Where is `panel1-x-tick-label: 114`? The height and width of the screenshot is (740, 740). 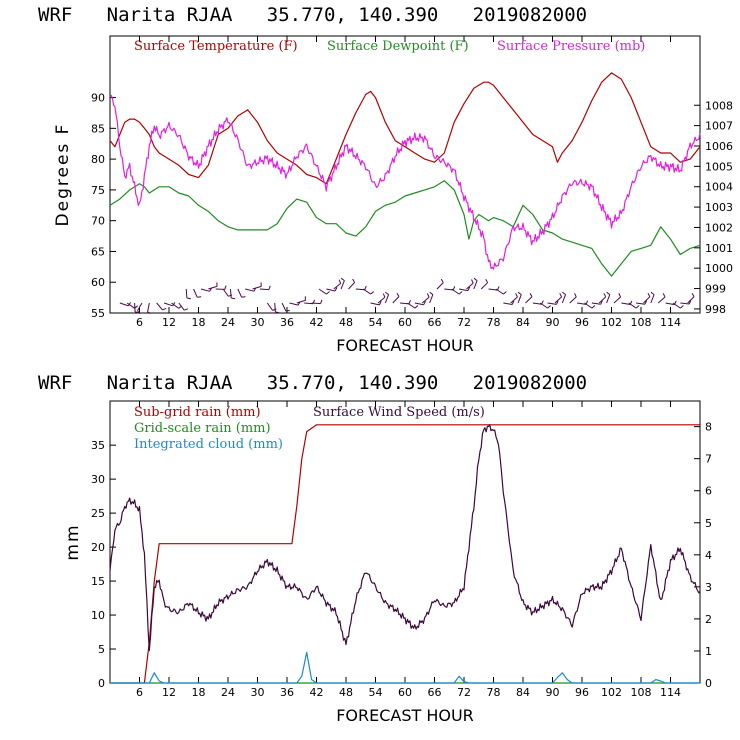 panel1-x-tick-label: 114 is located at coordinates (670, 322).